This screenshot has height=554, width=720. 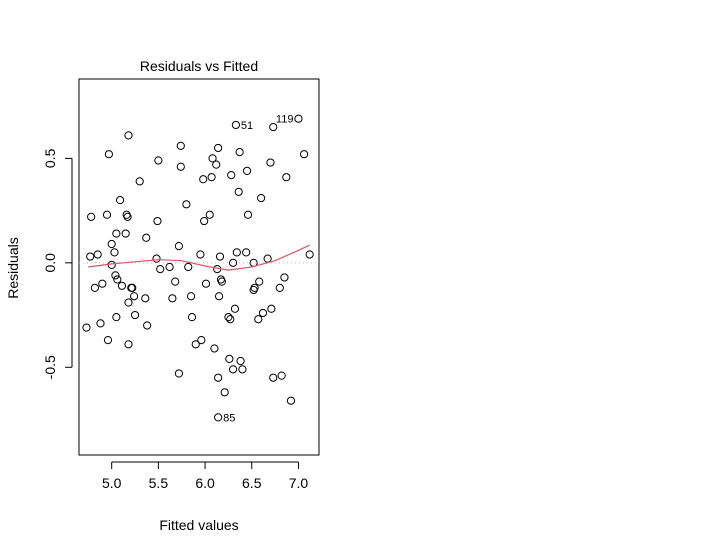 What do you see at coordinates (50, 158) in the screenshot?
I see `y-tick-label: 0.5` at bounding box center [50, 158].